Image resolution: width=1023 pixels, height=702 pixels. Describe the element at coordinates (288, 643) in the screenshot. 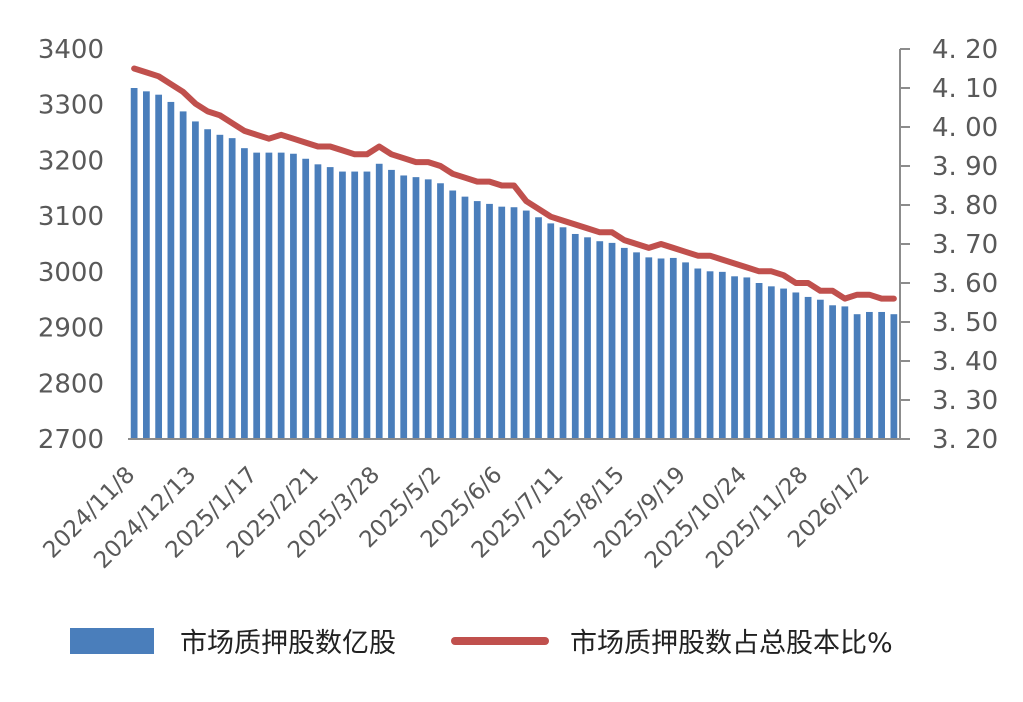

I see `legend-bar-label: 市场质押股数亿股` at that location.